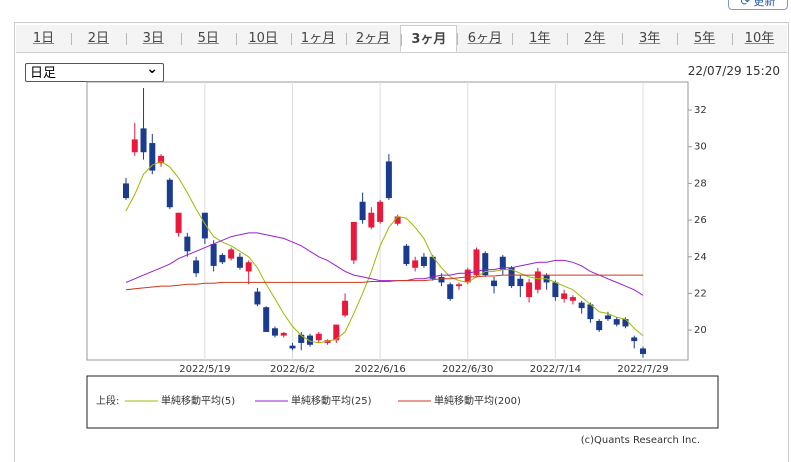 The width and height of the screenshot is (791, 462). Describe the element at coordinates (198, 400) in the screenshot. I see `legend-entry: 単純移動平均(5)` at that location.